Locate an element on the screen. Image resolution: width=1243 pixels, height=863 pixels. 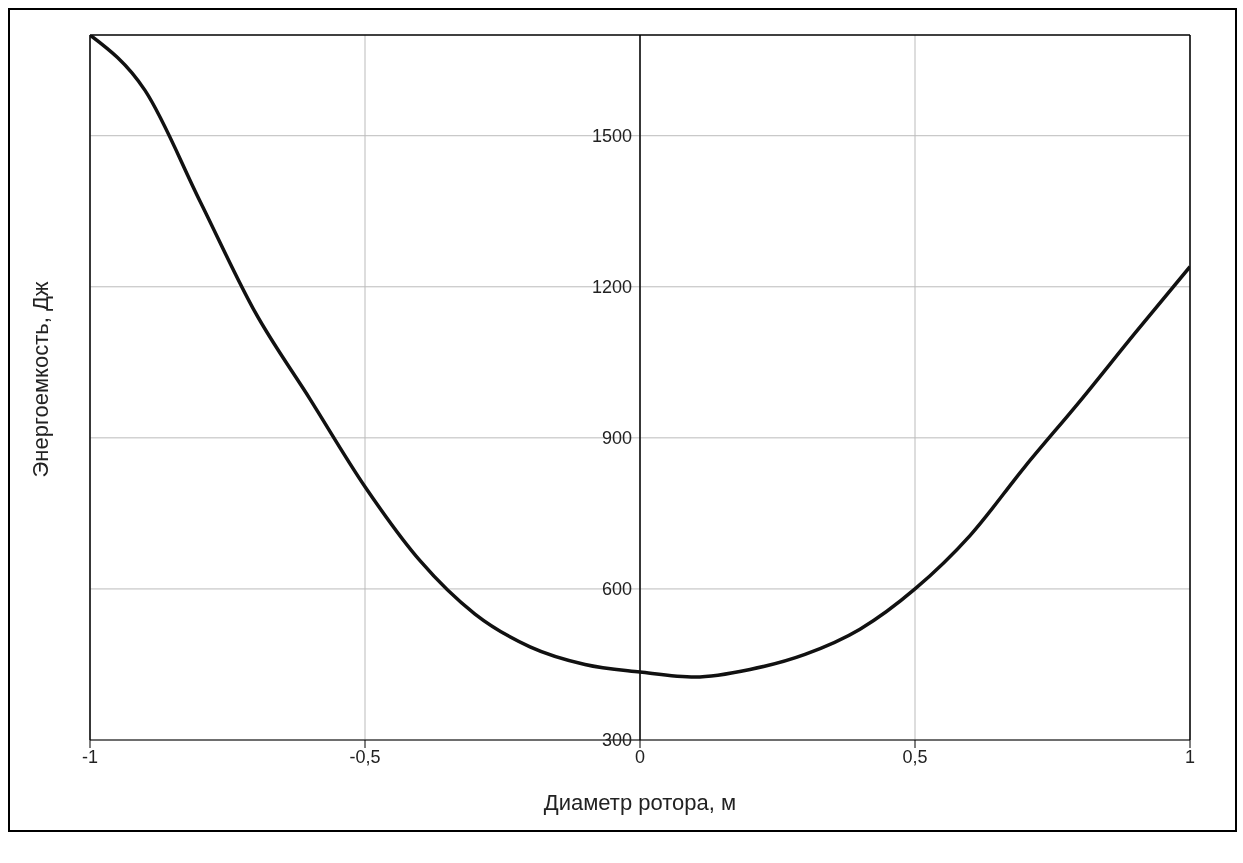
x-tick-label: -0,5 is located at coordinates (365, 756).